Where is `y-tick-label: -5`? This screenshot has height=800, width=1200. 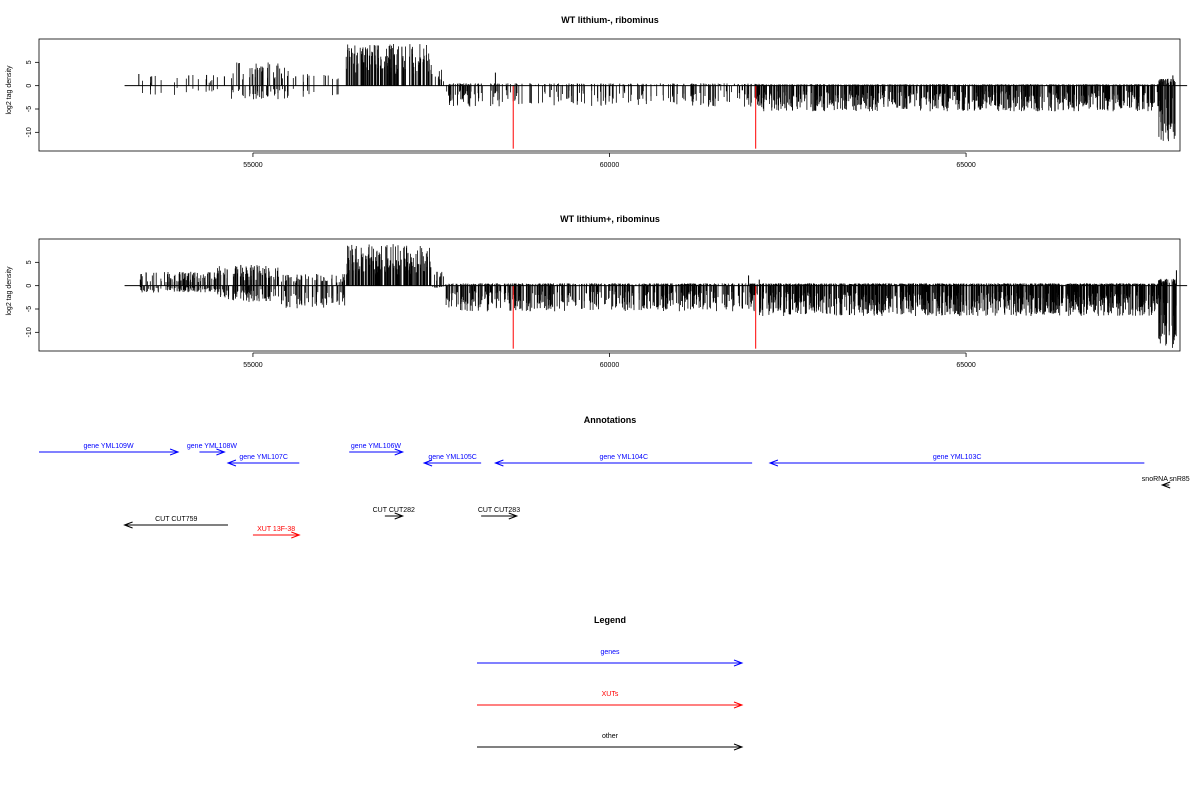 y-tick-label: -5 is located at coordinates (29, 109).